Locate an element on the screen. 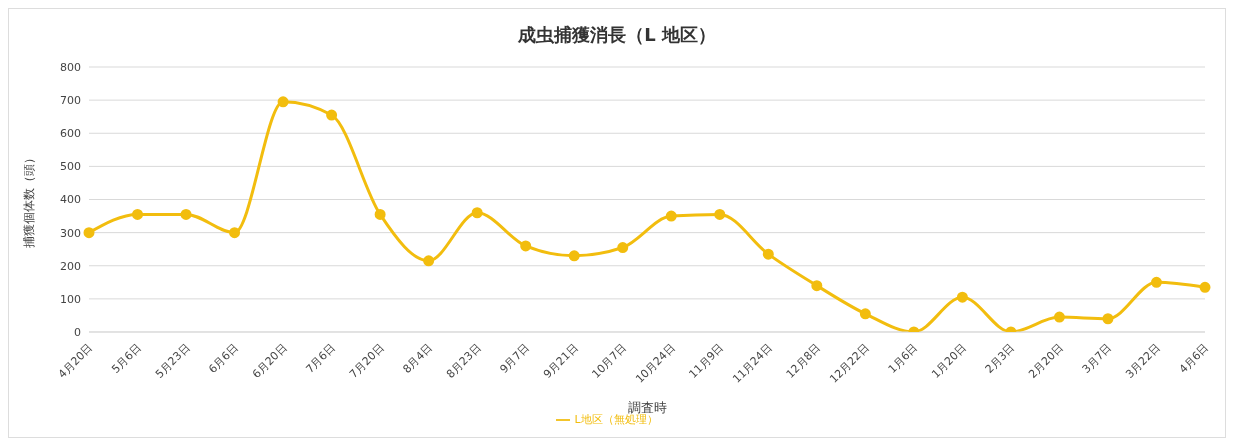 The image size is (1234, 440). y-tick-label: 0 is located at coordinates (77, 332).